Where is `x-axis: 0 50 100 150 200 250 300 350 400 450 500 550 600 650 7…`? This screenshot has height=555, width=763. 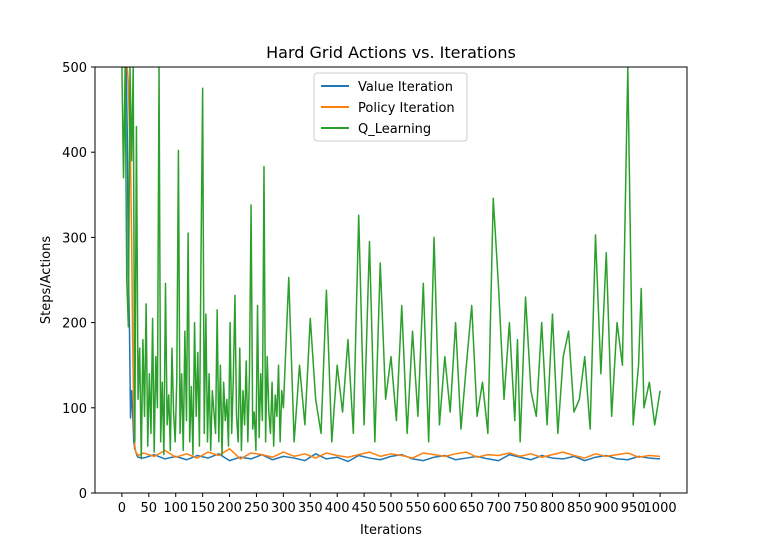
x-axis: 0 50 100 150 200 250 300 350 400 450 500 550 600 650 7… is located at coordinates (397, 504).